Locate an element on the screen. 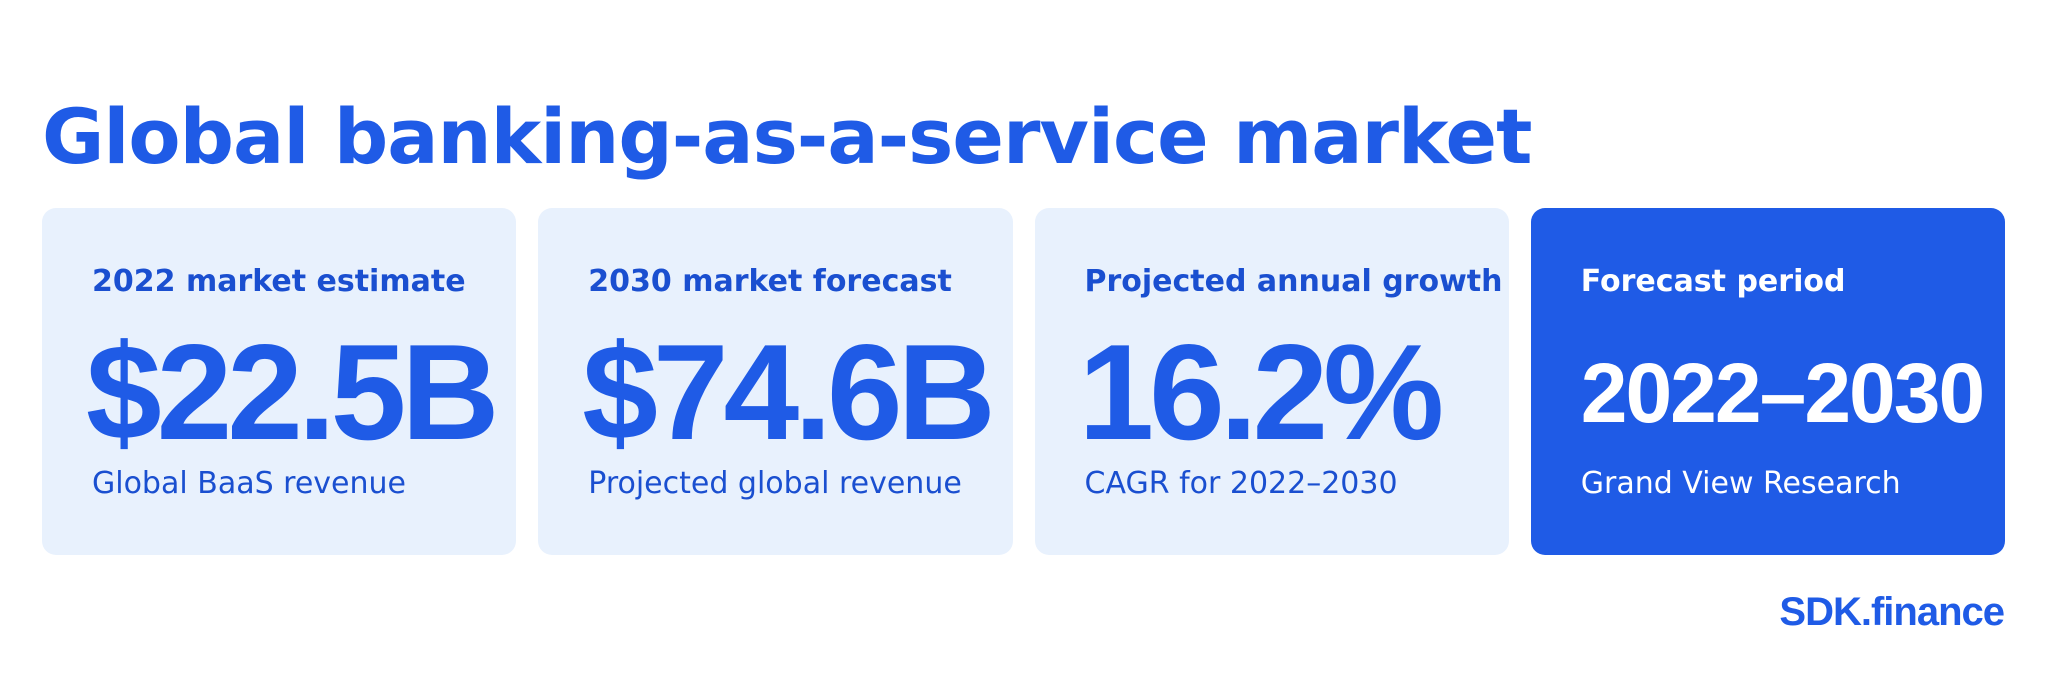  stat-card-value: $74.6B is located at coordinates (789, 392).